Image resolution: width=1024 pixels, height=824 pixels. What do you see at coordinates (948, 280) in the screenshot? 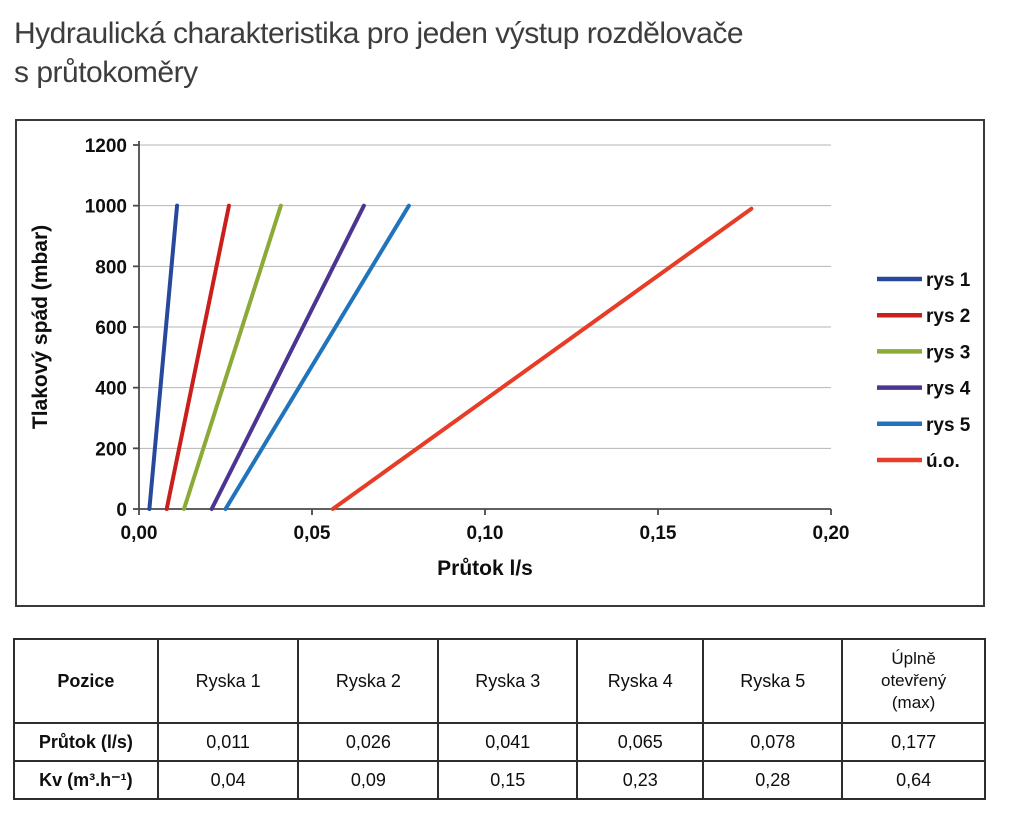
I see `legend-label-1: rys 1` at bounding box center [948, 280].